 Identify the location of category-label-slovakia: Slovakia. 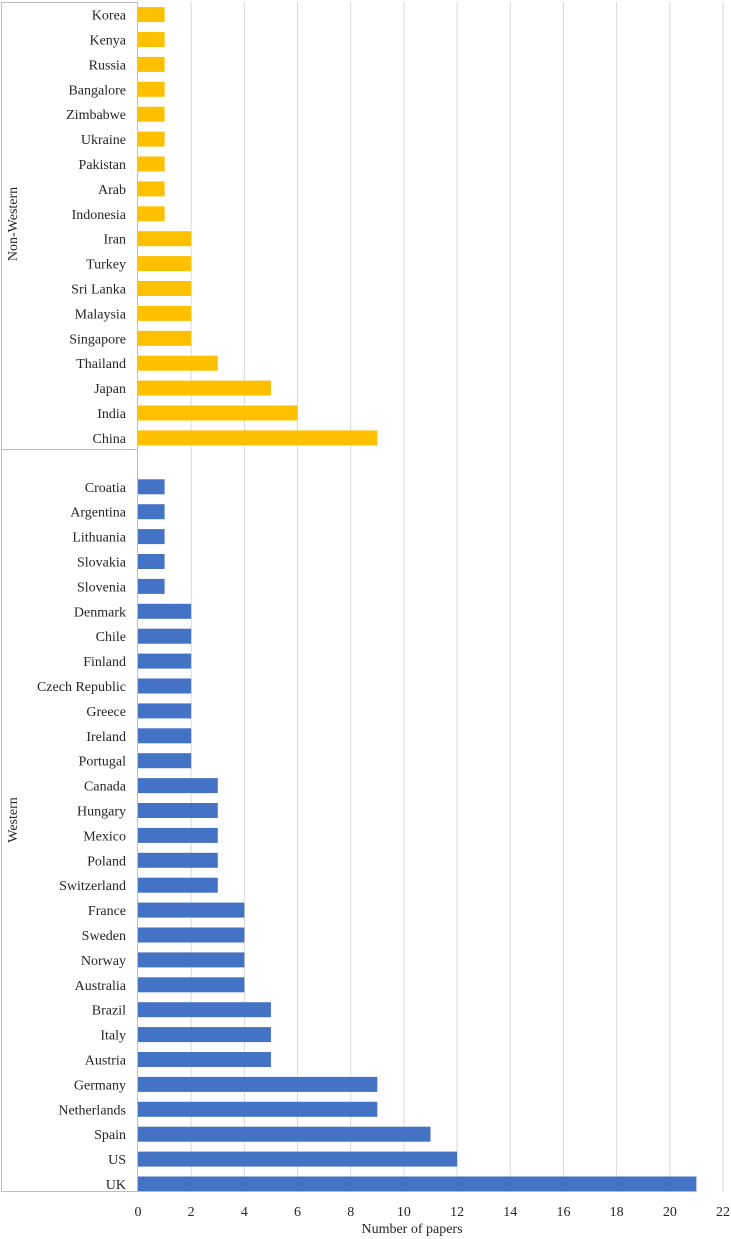
(102, 563).